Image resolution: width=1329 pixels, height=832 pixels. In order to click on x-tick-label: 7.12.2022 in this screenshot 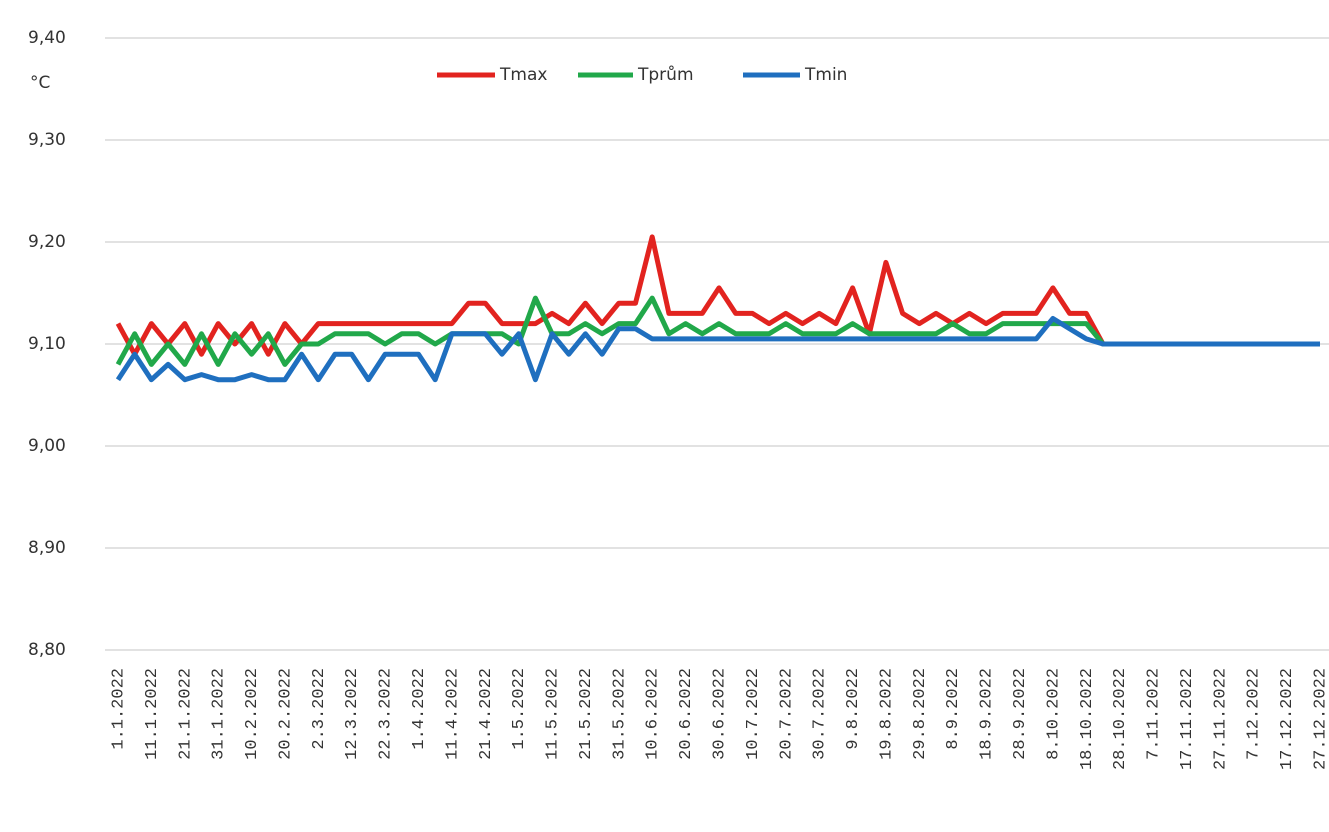, I will do `click(1254, 714)`.